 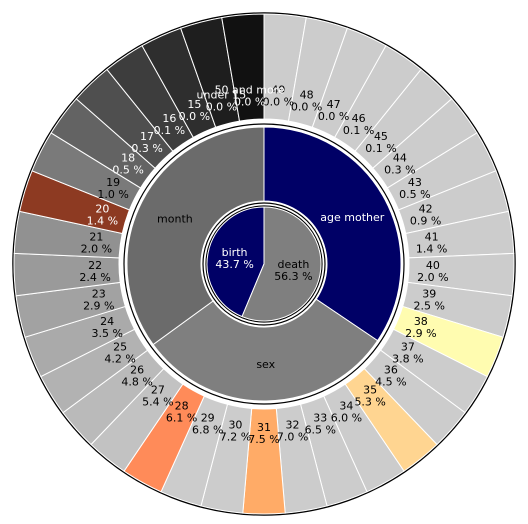 What do you see at coordinates (263, 439) in the screenshot?
I see `outer-label-pct: 7.5 %` at bounding box center [263, 439].